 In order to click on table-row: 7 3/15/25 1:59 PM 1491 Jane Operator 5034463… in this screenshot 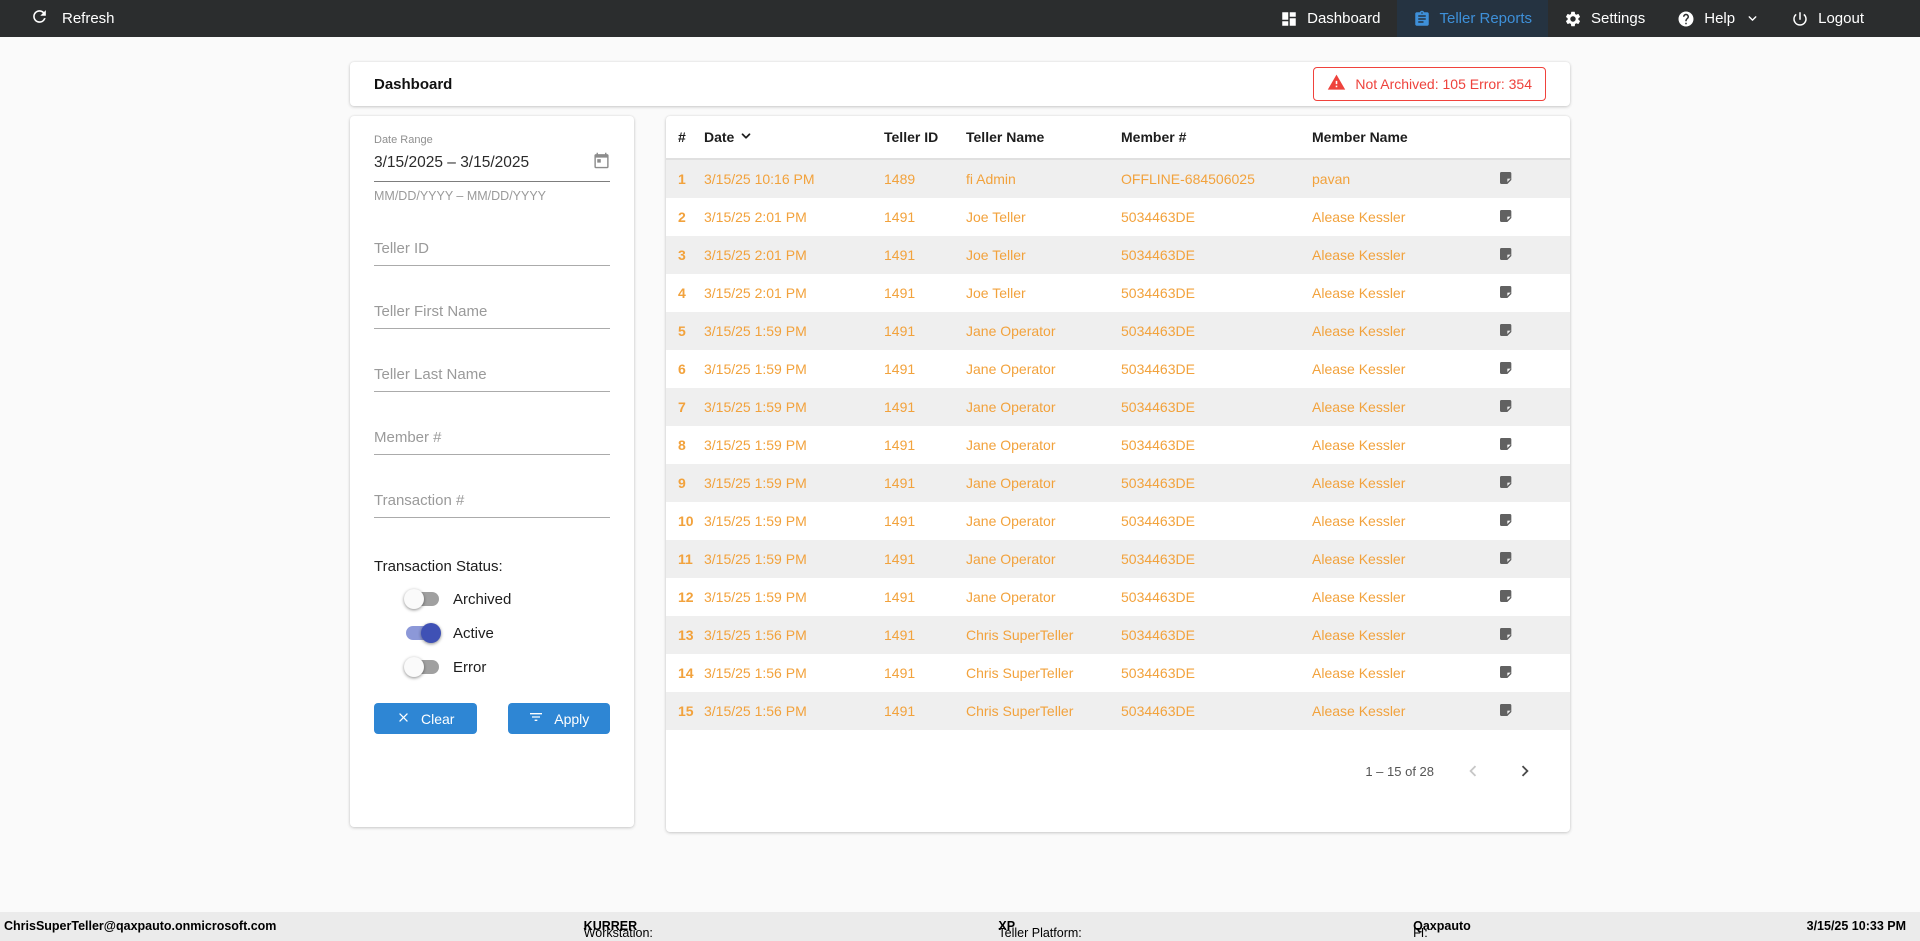, I will do `click(1118, 407)`.